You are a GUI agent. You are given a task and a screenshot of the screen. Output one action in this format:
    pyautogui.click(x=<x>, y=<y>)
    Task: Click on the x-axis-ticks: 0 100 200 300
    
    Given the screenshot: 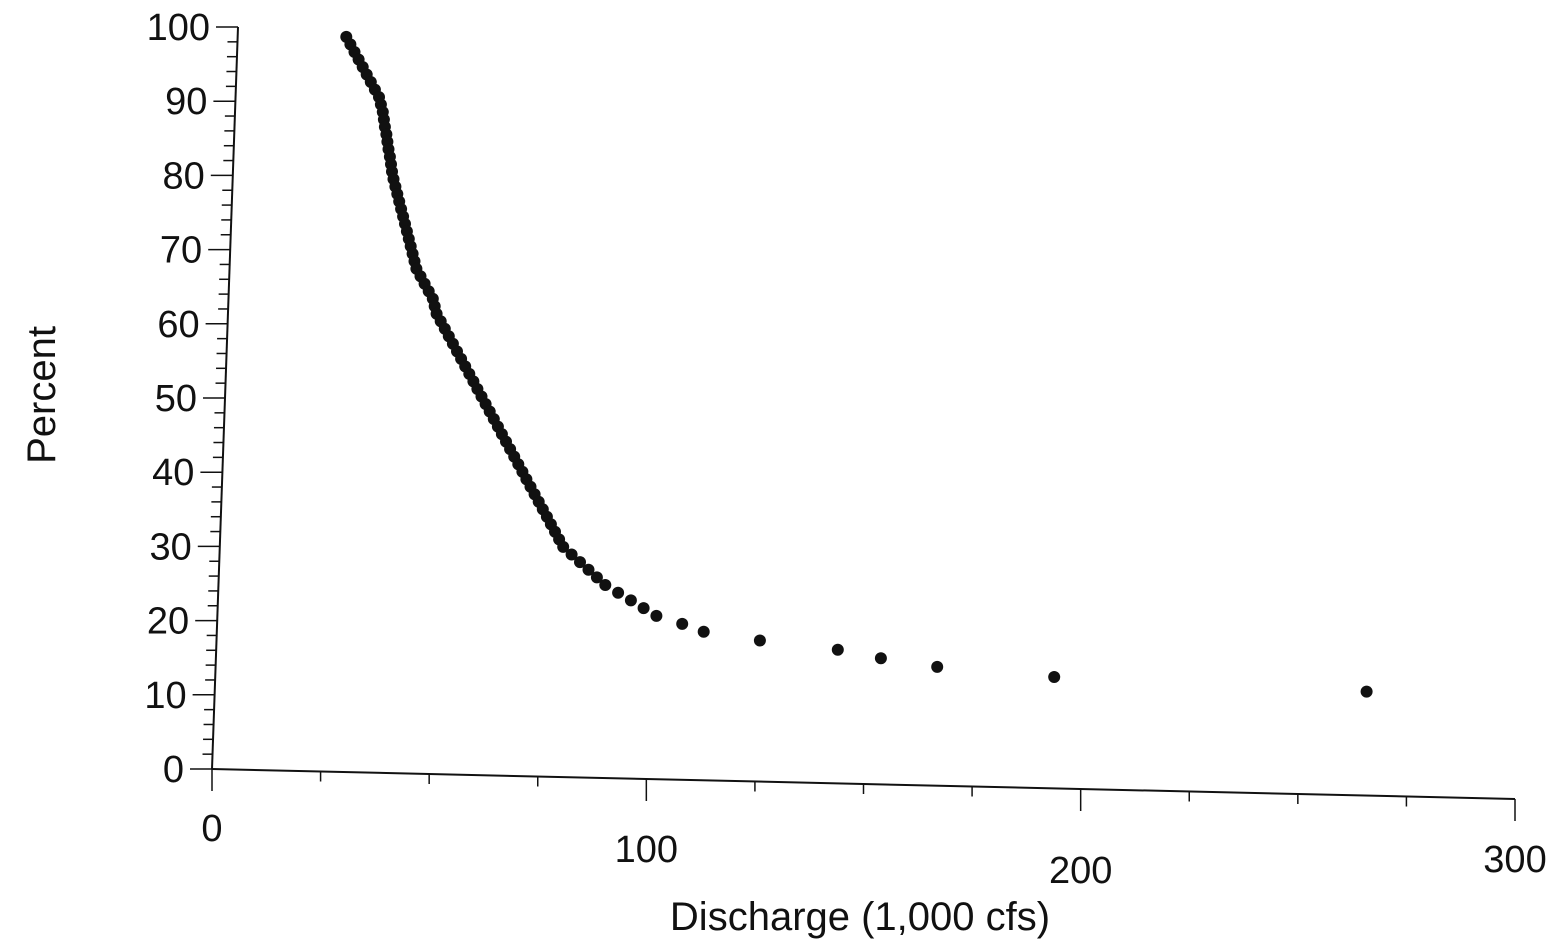 What is the action you would take?
    pyautogui.click(x=874, y=830)
    